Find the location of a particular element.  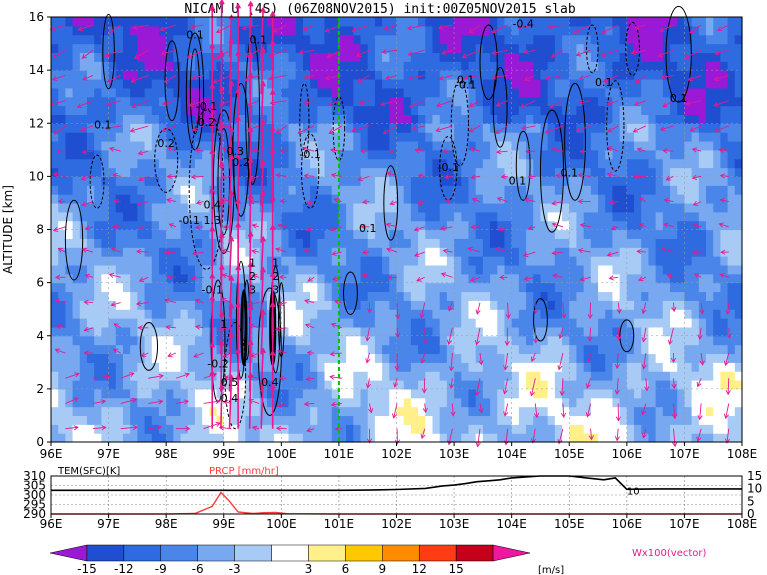

wind-vector is located at coordinates (99, 402).